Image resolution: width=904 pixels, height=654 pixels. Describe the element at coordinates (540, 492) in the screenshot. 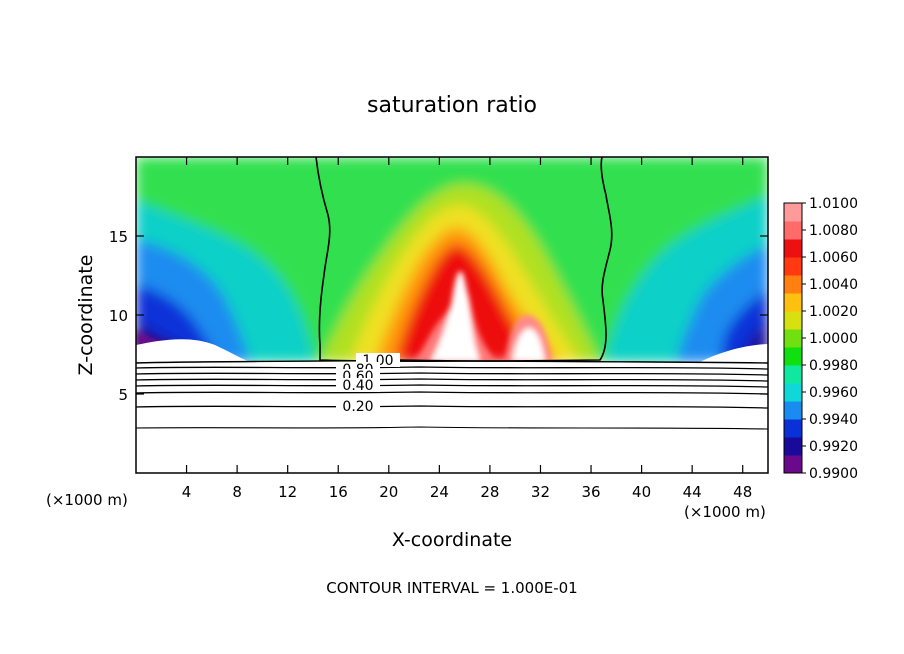

I see `x-tick-label: 32` at that location.